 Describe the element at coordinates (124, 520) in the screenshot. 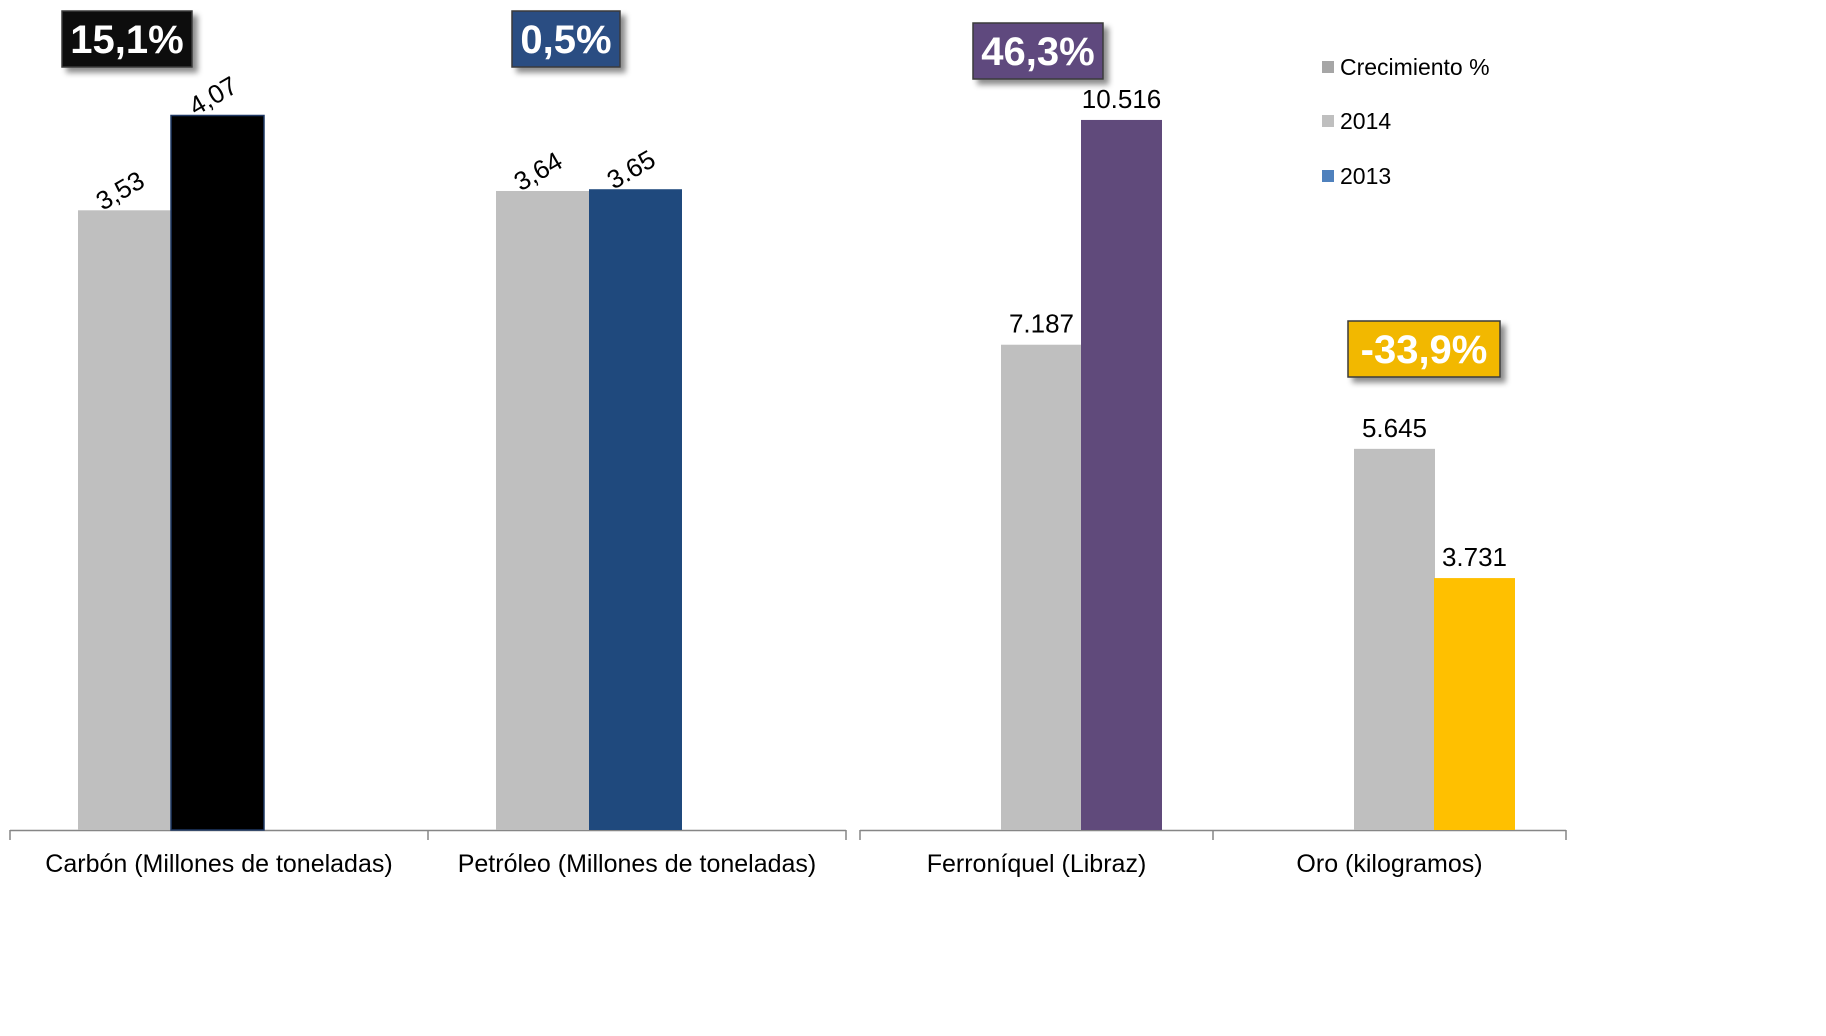

I see `bar-2014-carbon-millones-de-toneladas` at that location.